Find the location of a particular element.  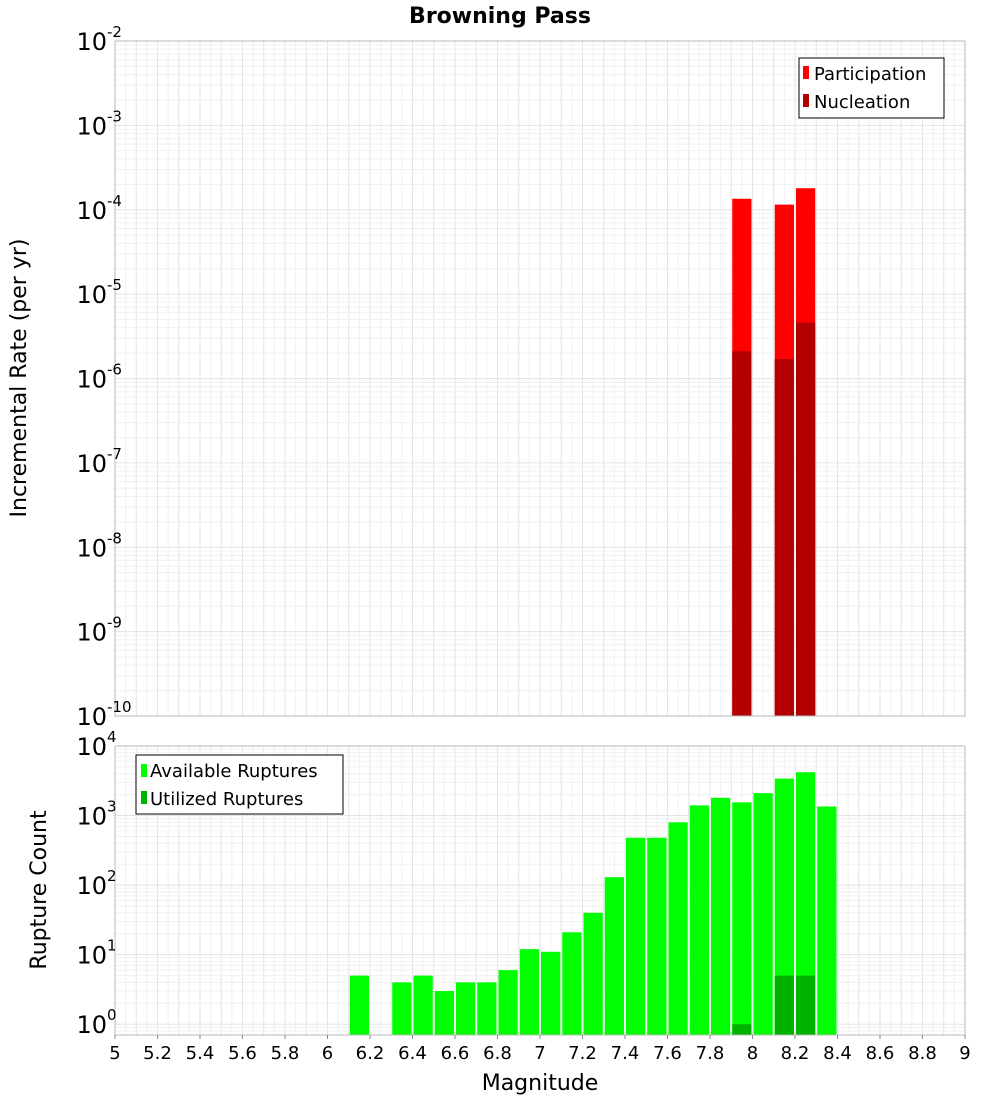

top-legend-box is located at coordinates (871, 88).